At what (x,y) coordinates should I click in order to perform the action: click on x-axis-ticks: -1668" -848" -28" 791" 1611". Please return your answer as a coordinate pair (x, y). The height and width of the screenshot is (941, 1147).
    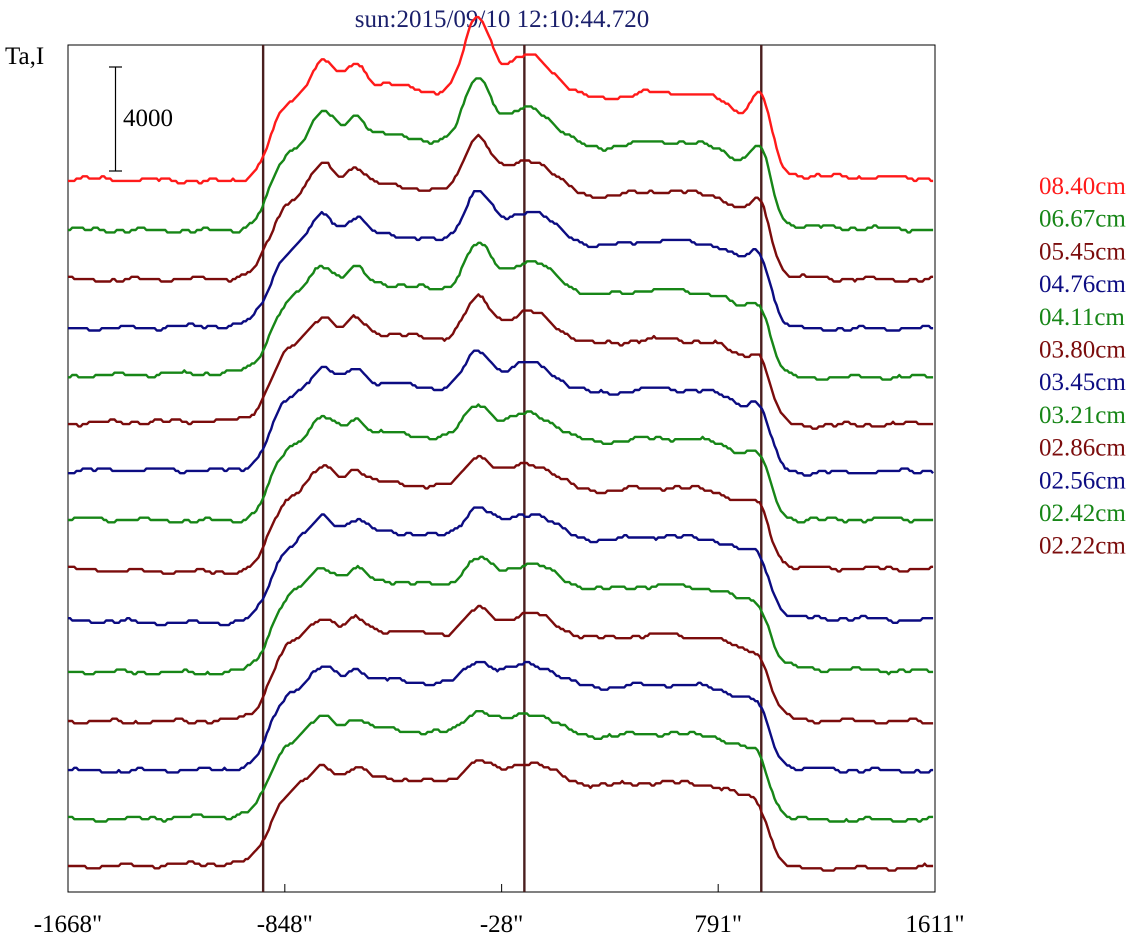
    Looking at the image, I should click on (499, 911).